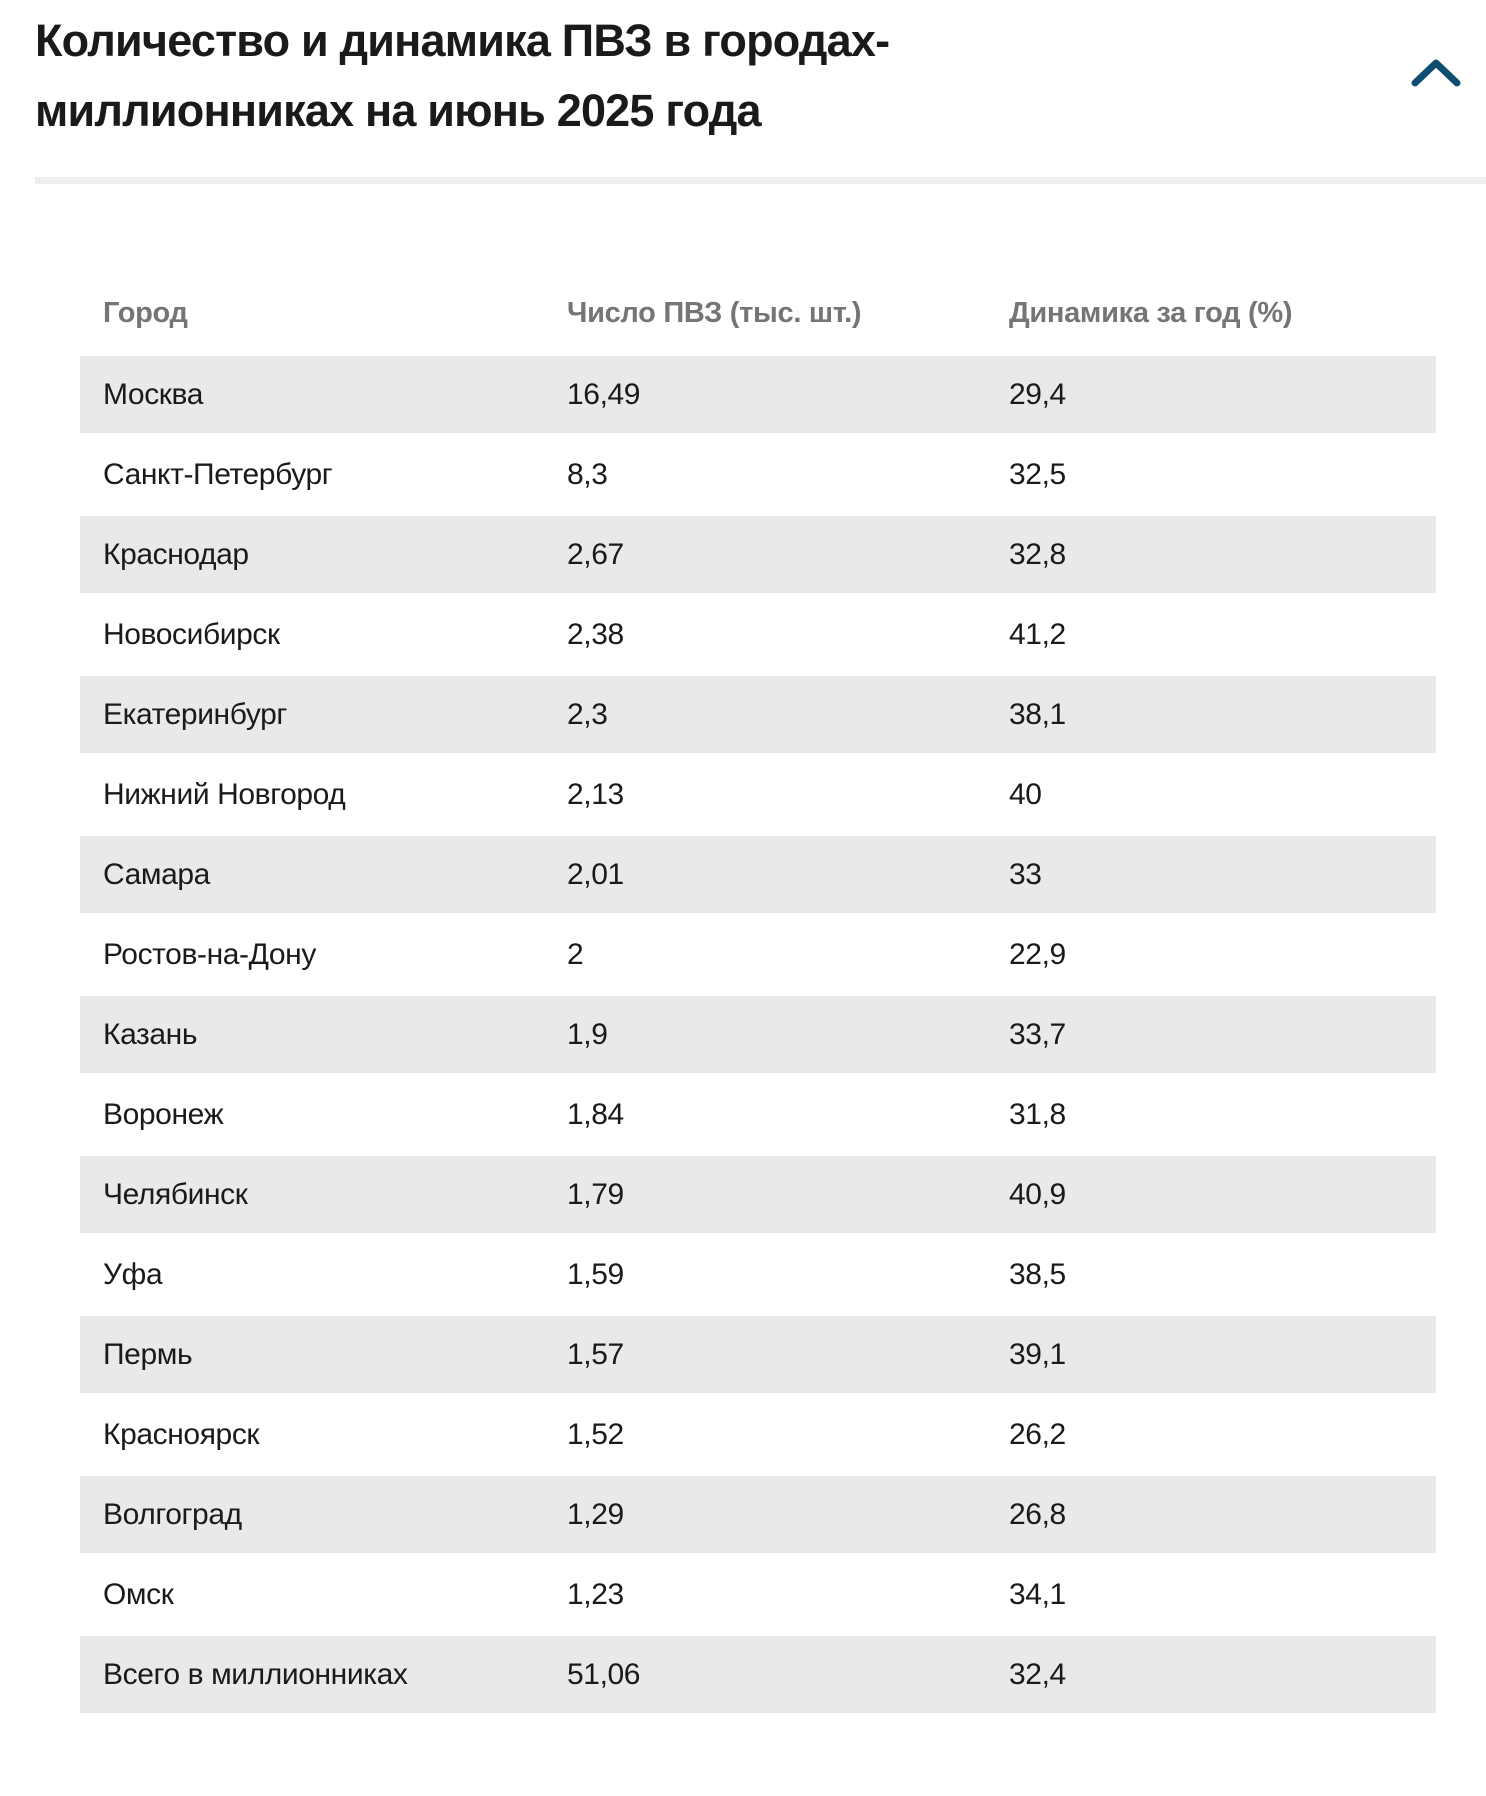 This screenshot has height=1796, width=1486. What do you see at coordinates (172, 1514) in the screenshot?
I see `cell-city: Волгоград` at bounding box center [172, 1514].